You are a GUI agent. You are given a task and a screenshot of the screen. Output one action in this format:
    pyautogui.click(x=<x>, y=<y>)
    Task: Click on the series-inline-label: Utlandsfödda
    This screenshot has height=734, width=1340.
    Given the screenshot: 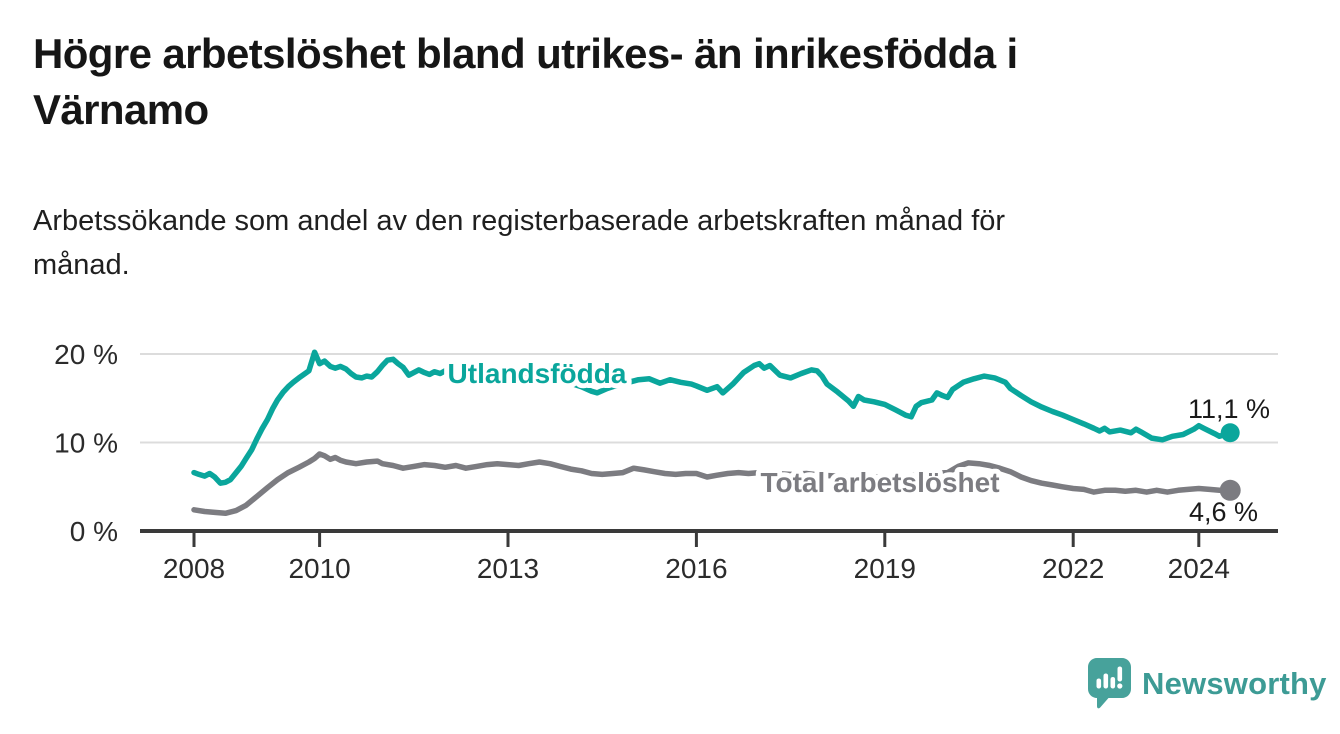 What is the action you would take?
    pyautogui.click(x=537, y=373)
    